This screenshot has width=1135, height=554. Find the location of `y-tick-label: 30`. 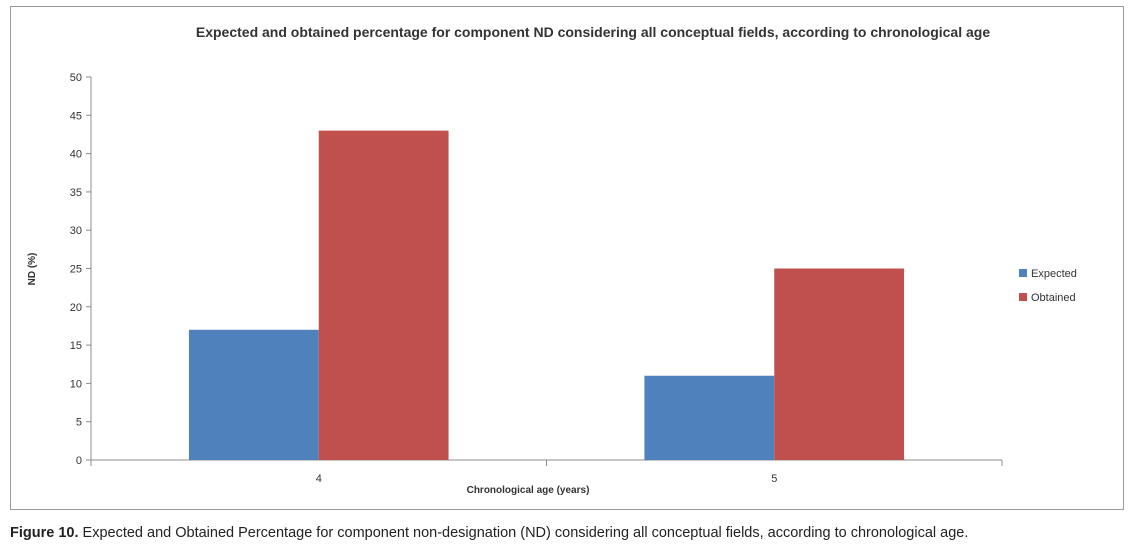

y-tick-label: 30 is located at coordinates (76, 231).